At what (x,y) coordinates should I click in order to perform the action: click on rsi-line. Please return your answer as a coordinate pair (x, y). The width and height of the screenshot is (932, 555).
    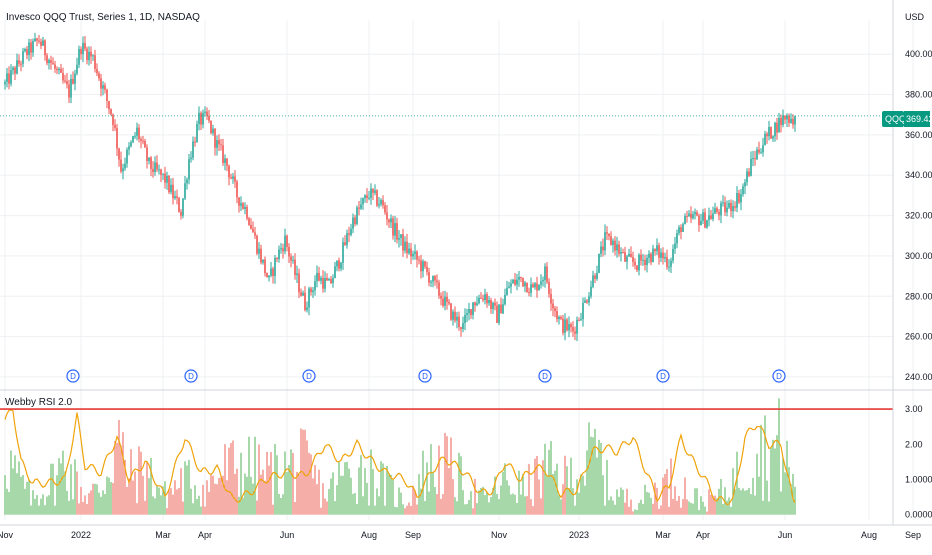
    Looking at the image, I should click on (400, 457).